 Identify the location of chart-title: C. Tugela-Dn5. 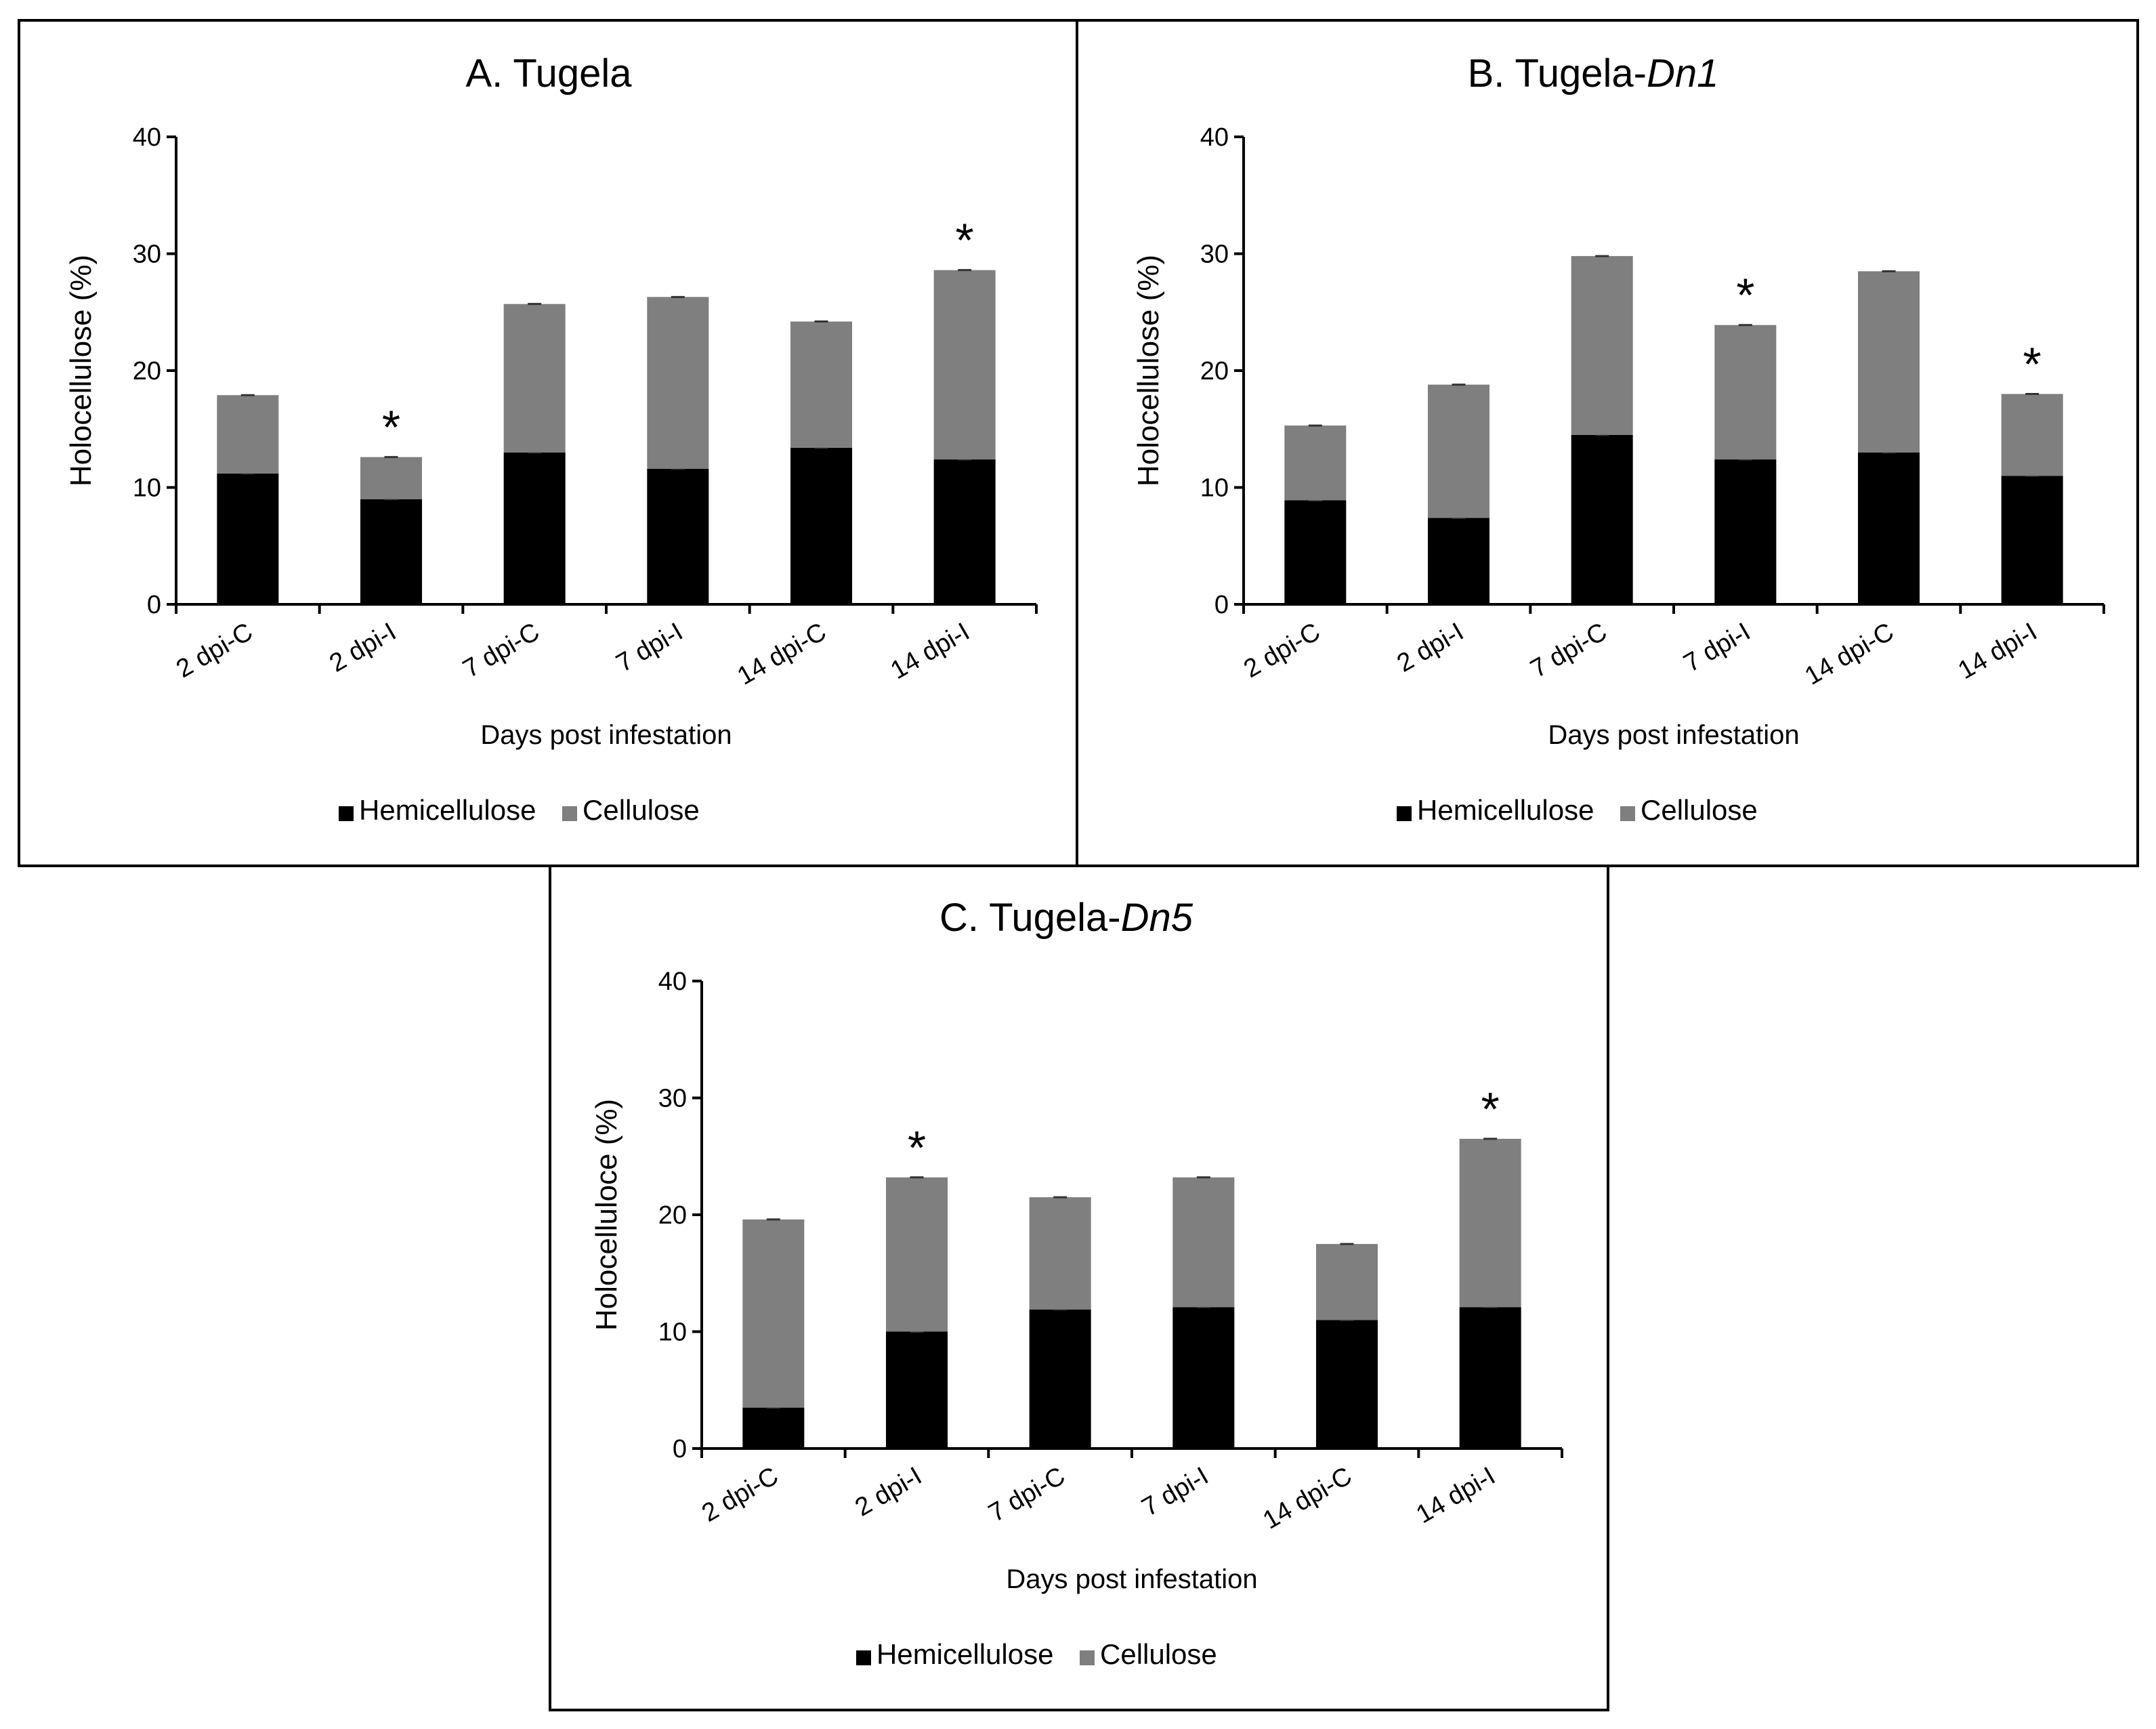
(1066, 918).